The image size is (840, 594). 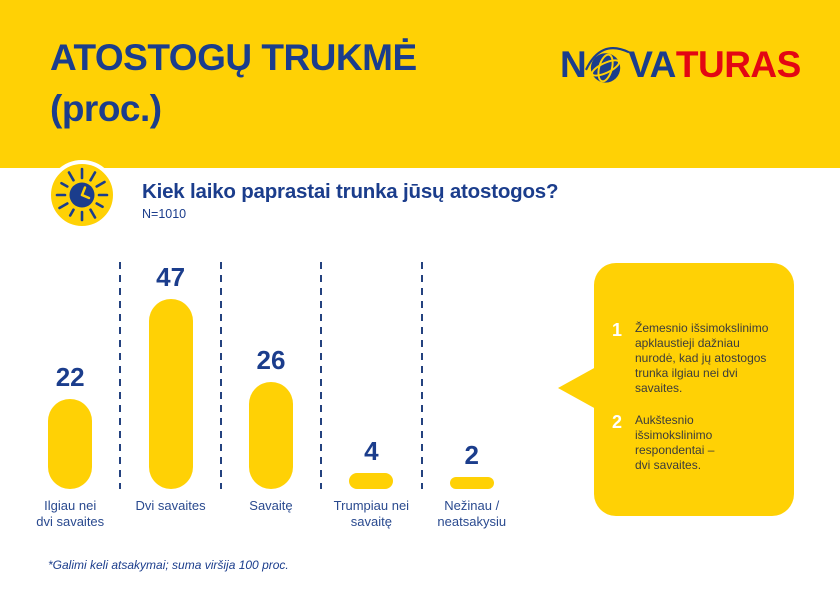 I want to click on bar-value-label: 26, so click(x=271, y=360).